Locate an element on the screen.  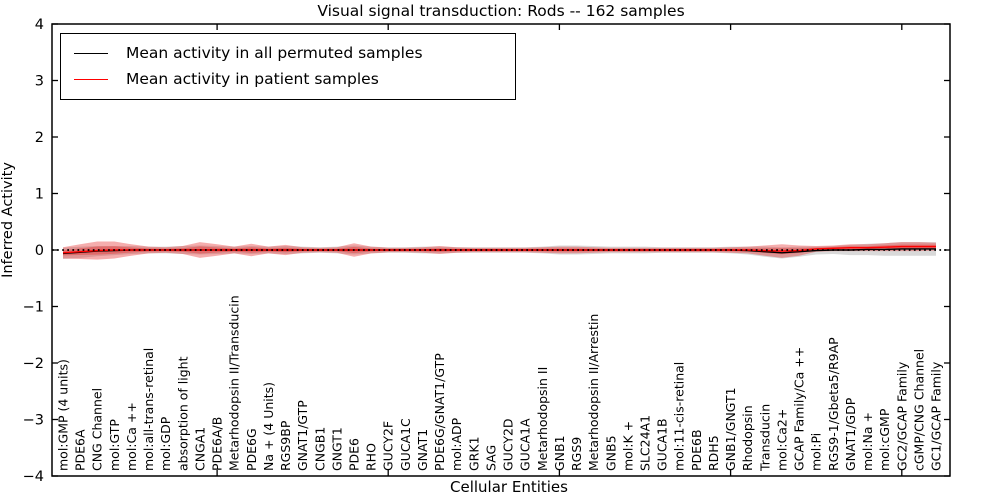
x-category-label: Rhodopsin is located at coordinates (747, 438).